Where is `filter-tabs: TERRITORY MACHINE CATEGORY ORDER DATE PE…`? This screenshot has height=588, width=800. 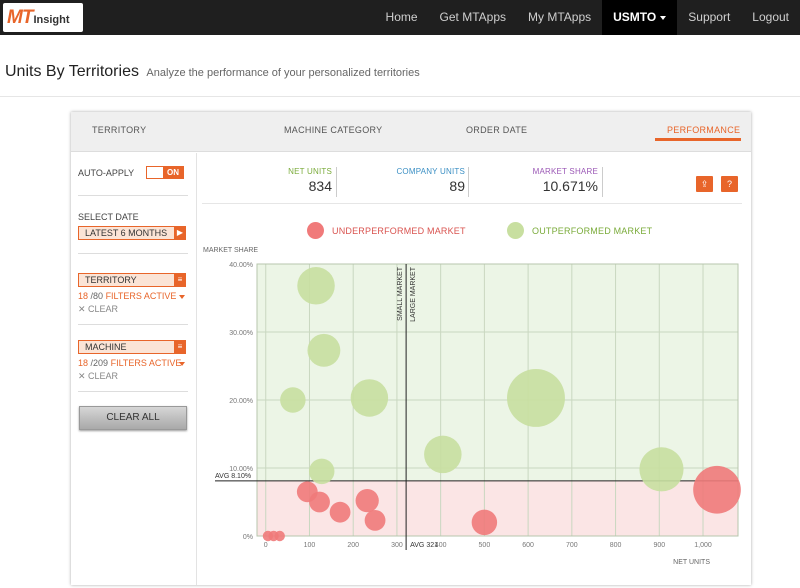 filter-tabs: TERRITORY MACHINE CATEGORY ORDER DATE PE… is located at coordinates (411, 132).